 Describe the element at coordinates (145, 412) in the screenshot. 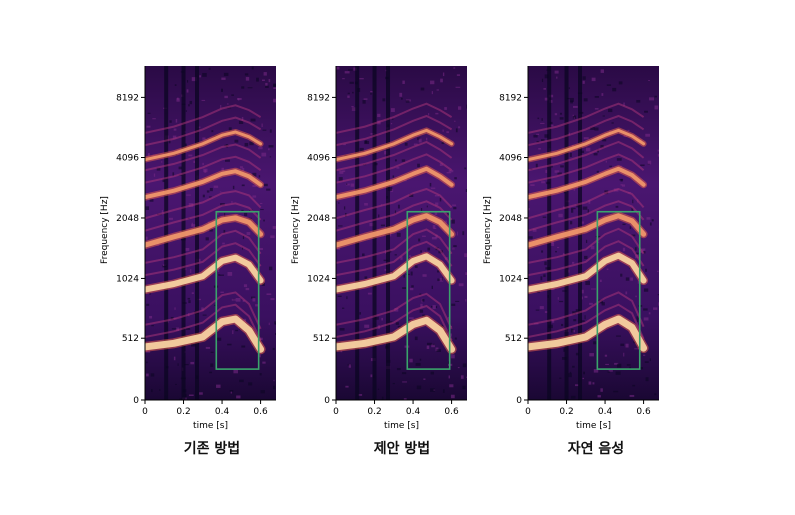

I see `x-tick-label: 0` at that location.